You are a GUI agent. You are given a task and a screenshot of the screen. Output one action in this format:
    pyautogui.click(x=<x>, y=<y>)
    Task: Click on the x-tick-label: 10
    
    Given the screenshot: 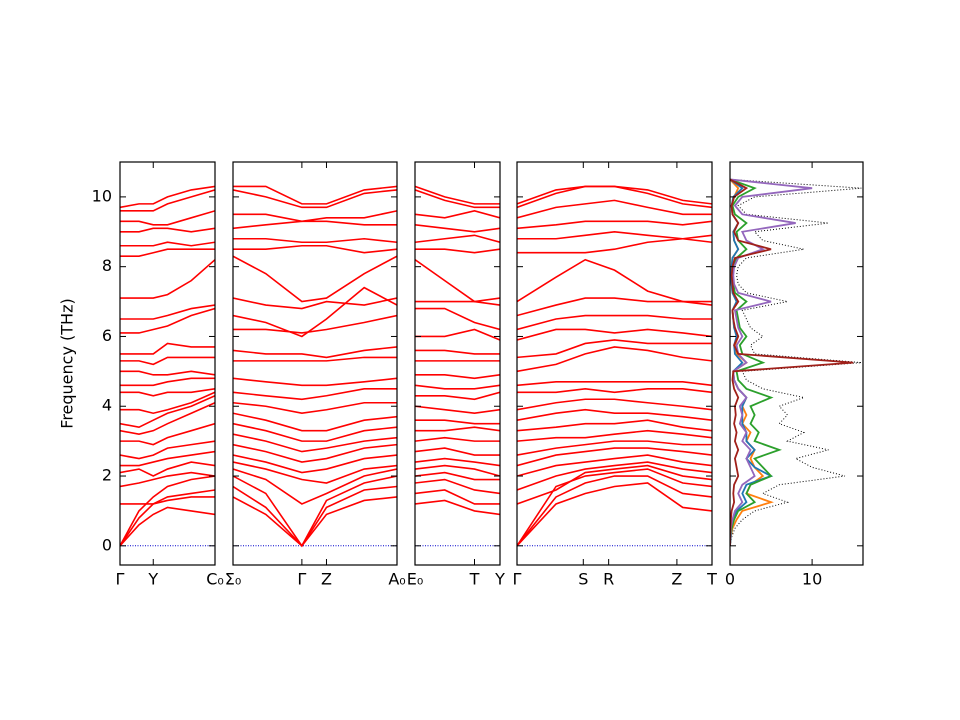 What is the action you would take?
    pyautogui.click(x=812, y=579)
    